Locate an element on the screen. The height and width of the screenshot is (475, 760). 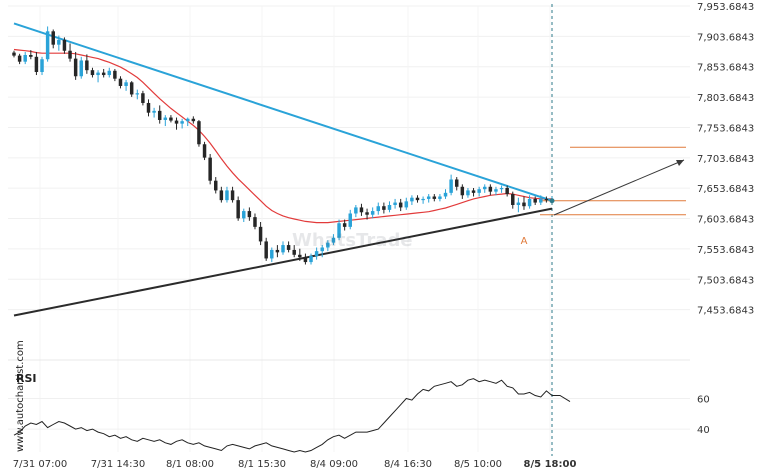
breakout-point-marker is located at coordinates (552, 201).